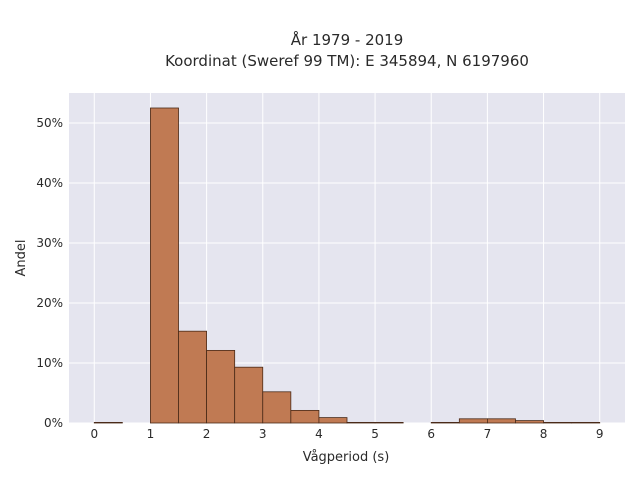  I want to click on y-tick-label: 10%, so click(49, 363).